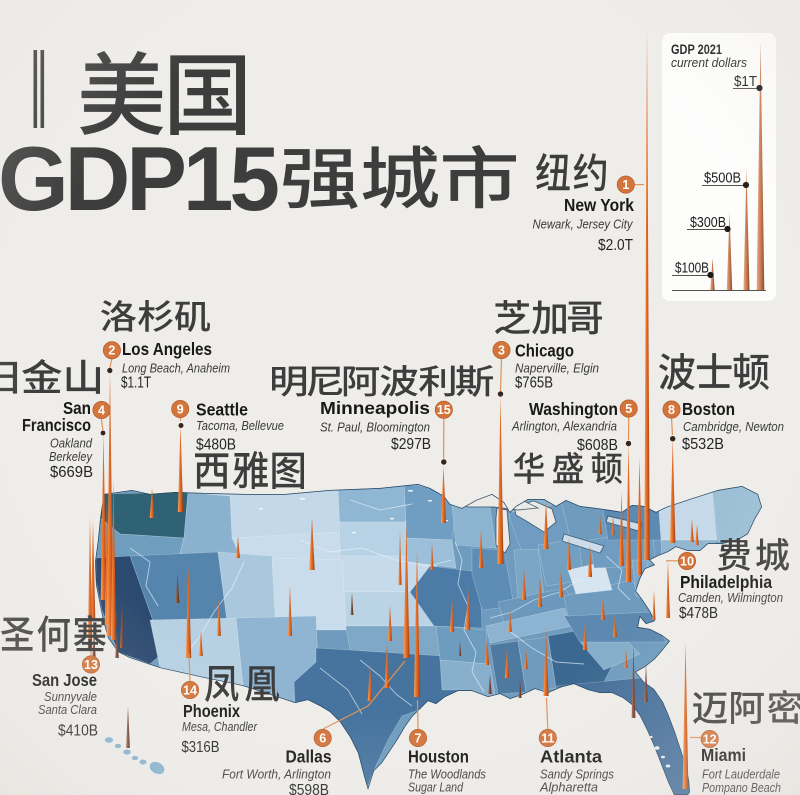 This screenshot has width=800, height=795. I want to click on svg-text: 7, so click(418, 738).